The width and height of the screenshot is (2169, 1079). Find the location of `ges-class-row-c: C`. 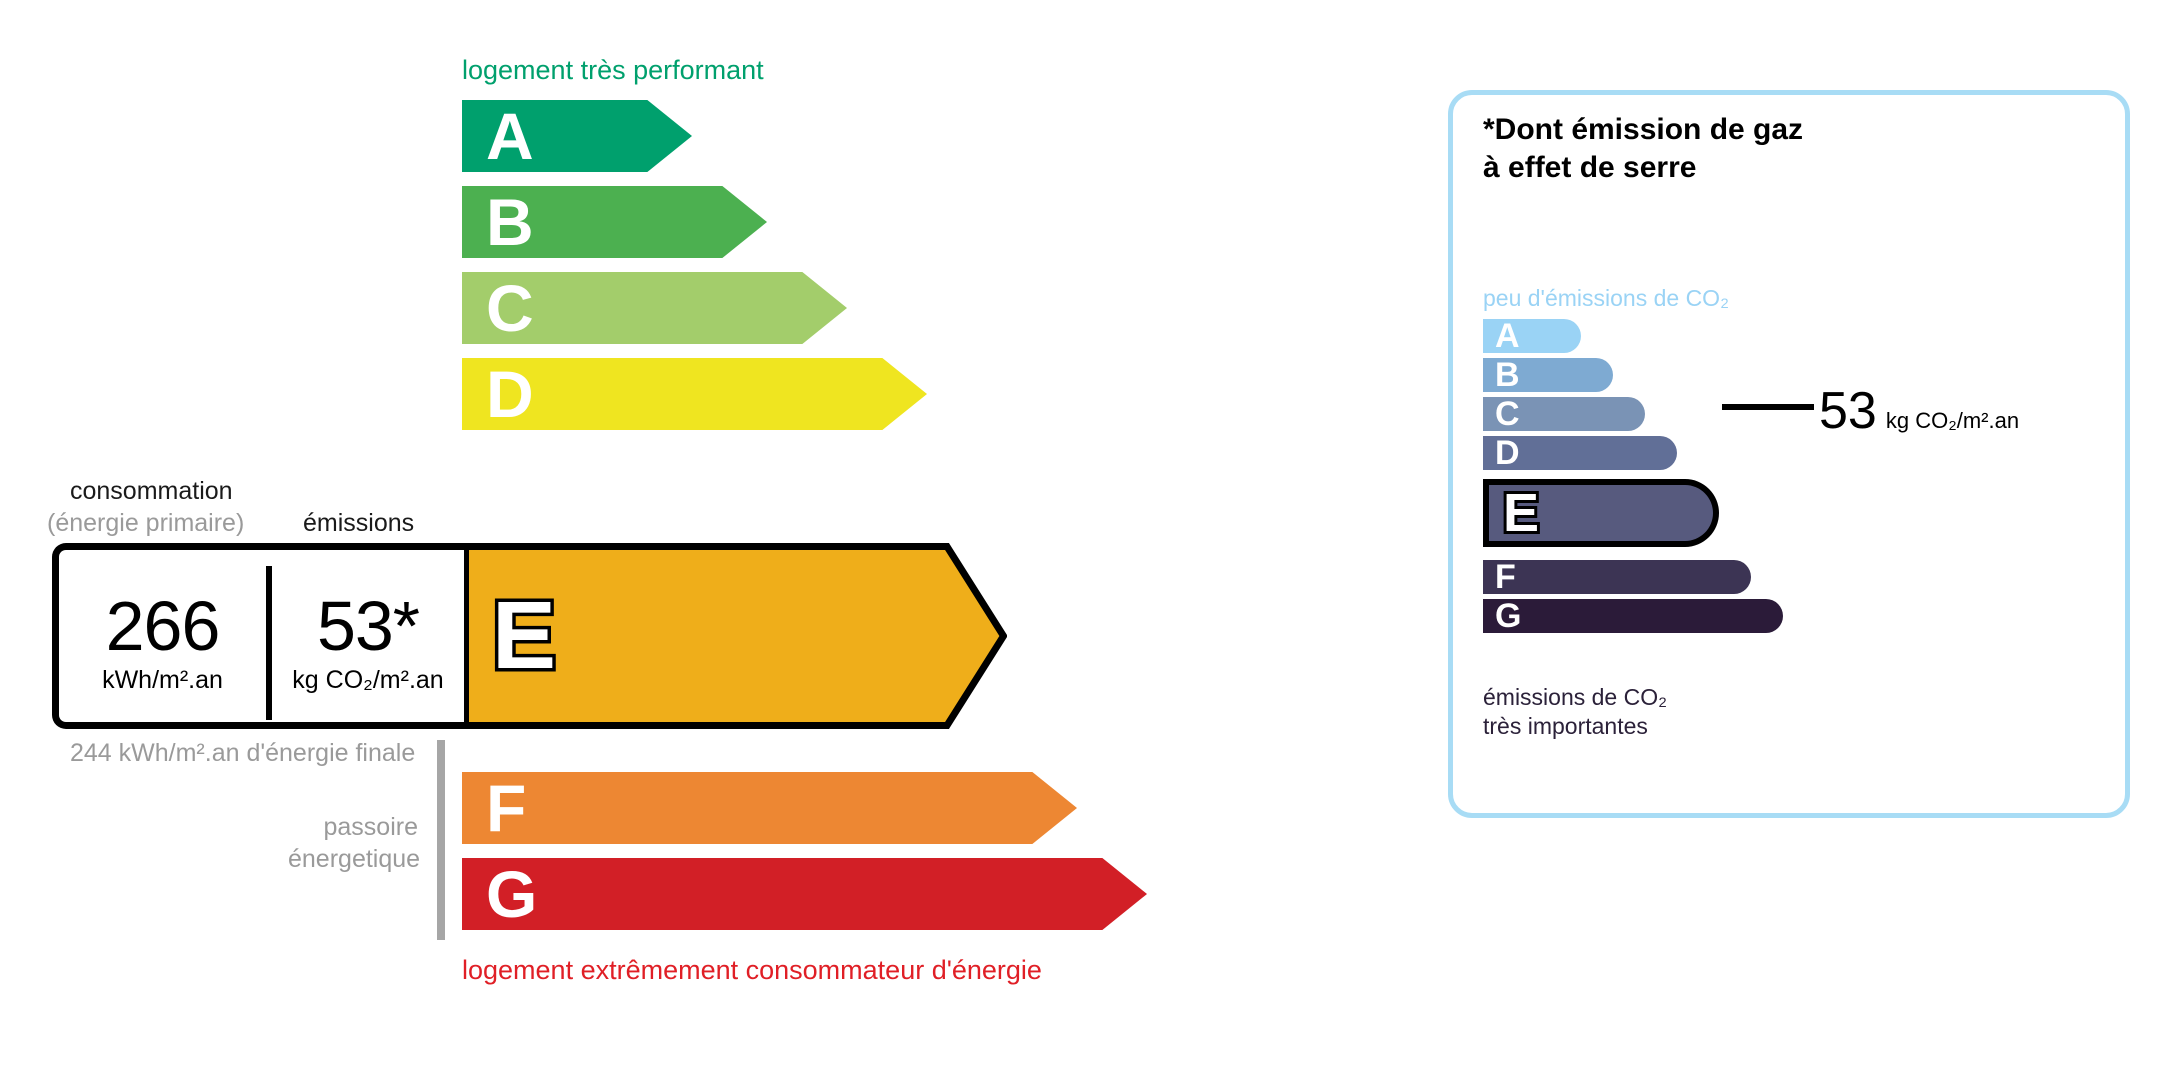

ges-class-row-c: C is located at coordinates (1564, 414).